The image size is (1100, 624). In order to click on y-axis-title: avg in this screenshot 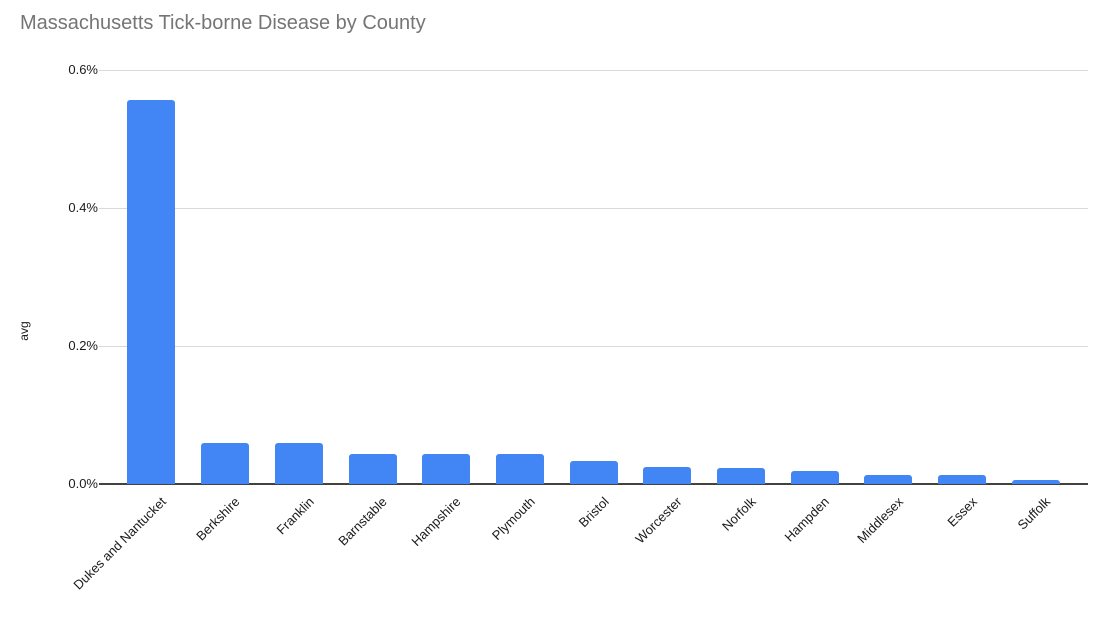, I will do `click(24, 331)`.